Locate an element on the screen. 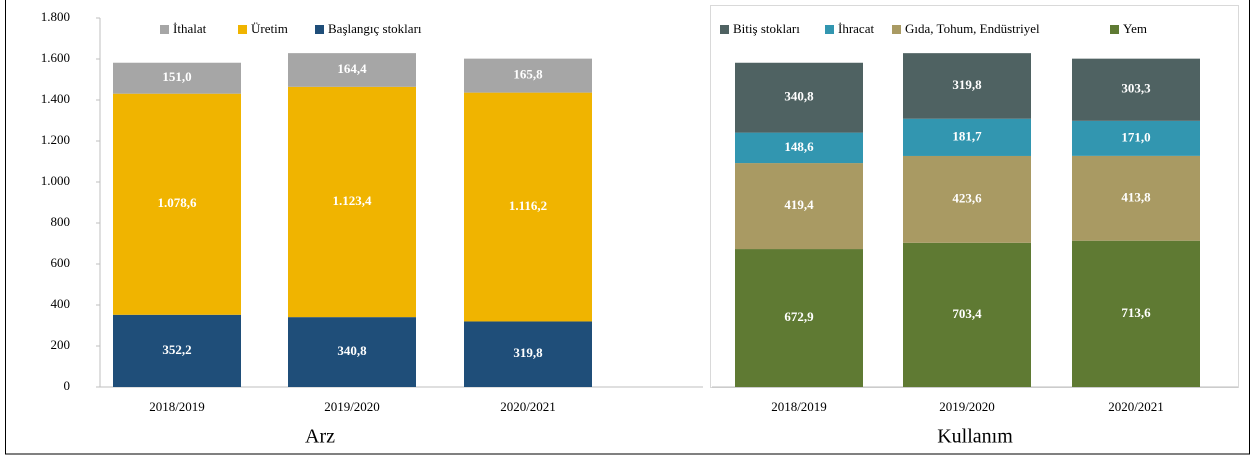 This screenshot has height=458, width=1255. y-tick-label: 0 is located at coordinates (67, 385).